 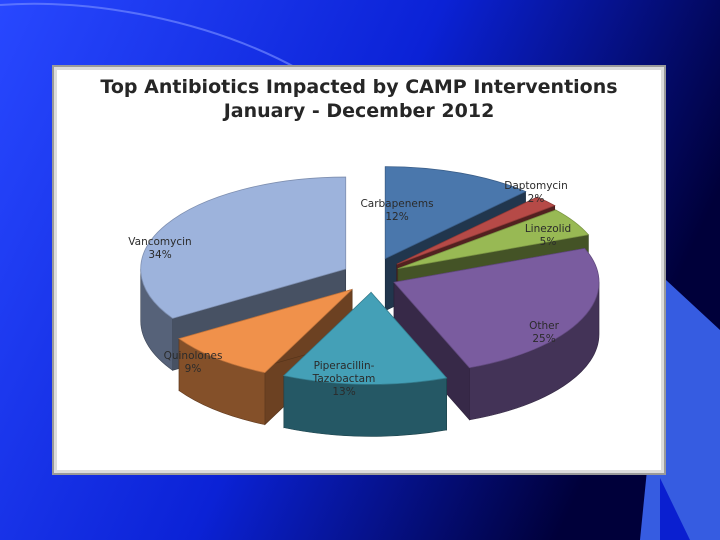 What do you see at coordinates (536, 186) in the screenshot?
I see `slice-name-daptomycin: Daptomycin` at bounding box center [536, 186].